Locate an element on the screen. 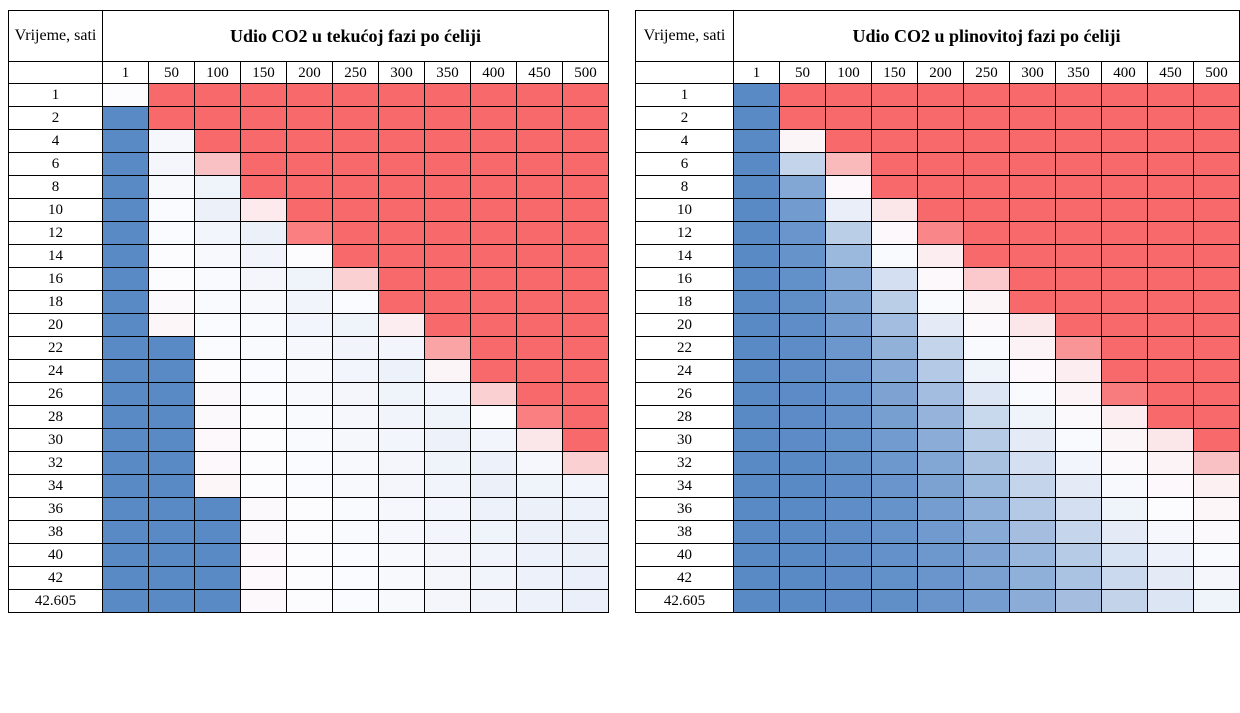 Image resolution: width=1240 pixels, height=713 pixels. column-label: 500 is located at coordinates (1216, 72).